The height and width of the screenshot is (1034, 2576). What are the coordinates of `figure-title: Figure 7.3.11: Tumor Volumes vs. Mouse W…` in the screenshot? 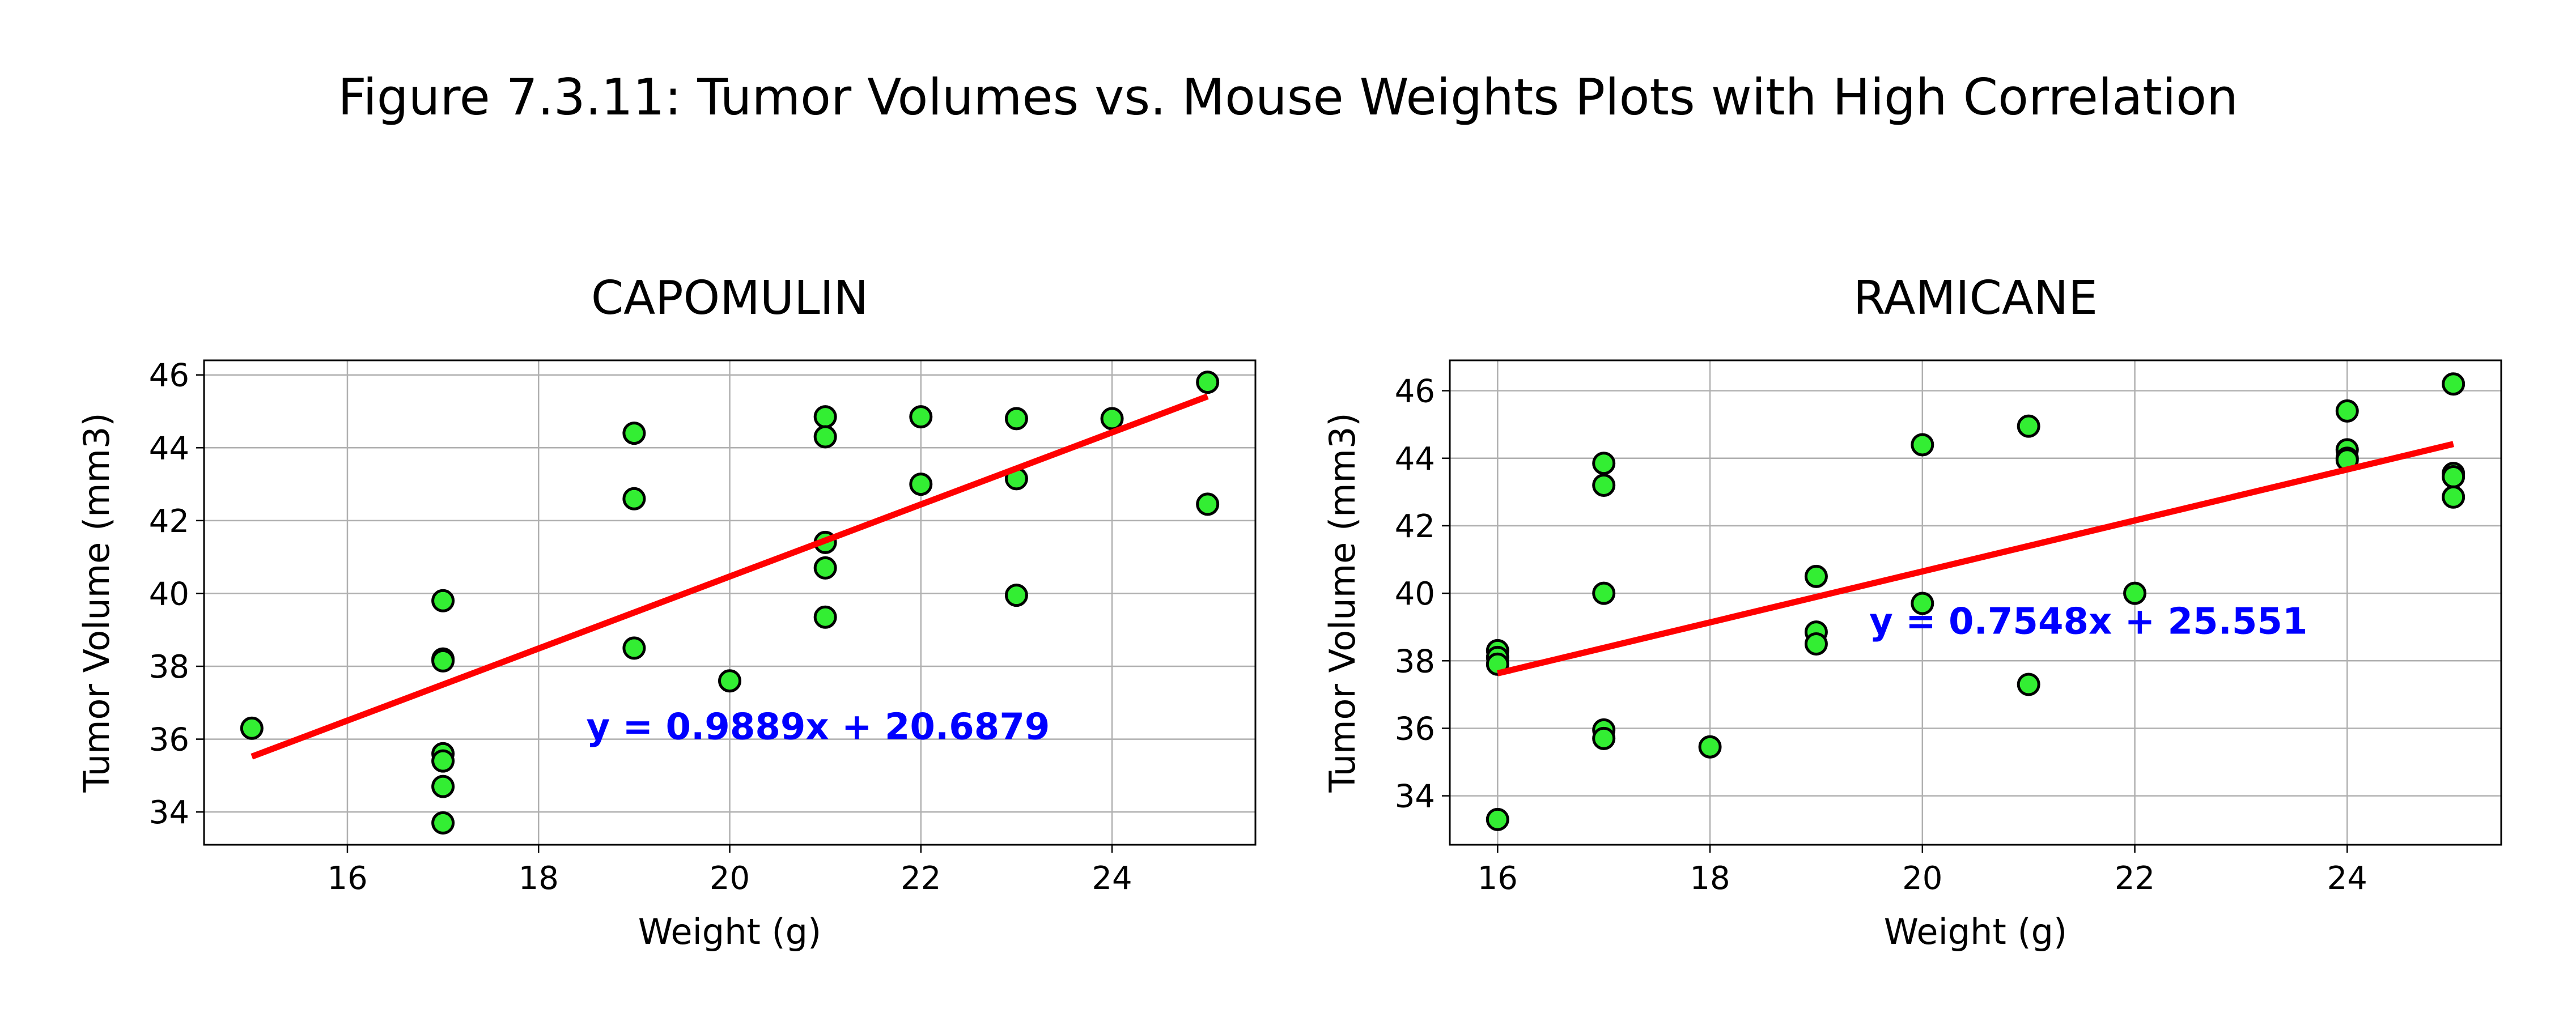 It's located at (1288, 97).